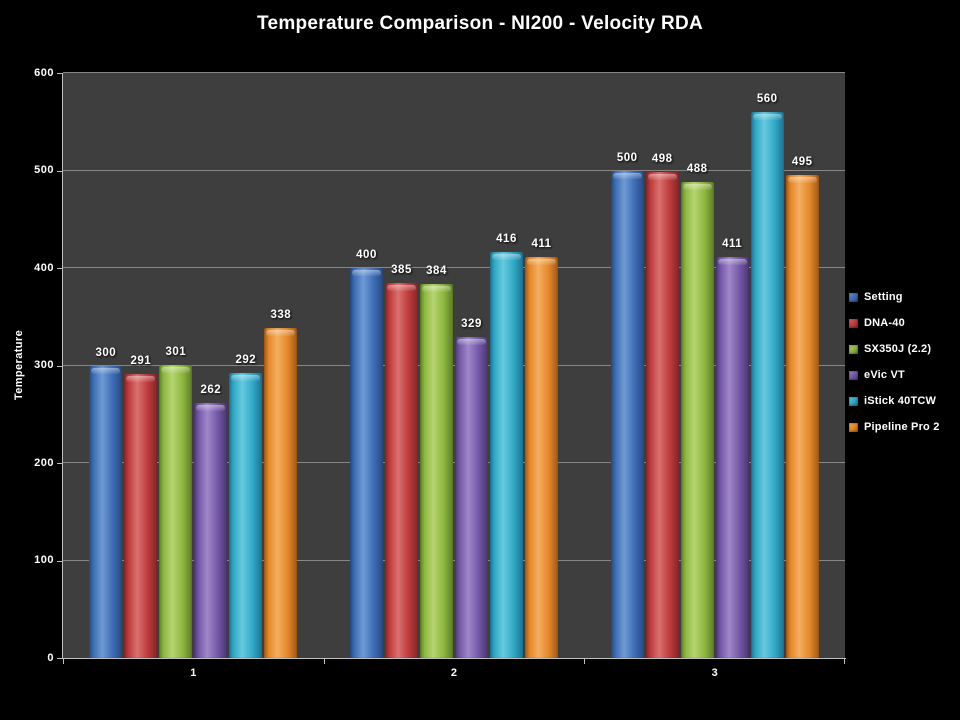  Describe the element at coordinates (454, 673) in the screenshot. I see `x-category-label-2: 2` at that location.